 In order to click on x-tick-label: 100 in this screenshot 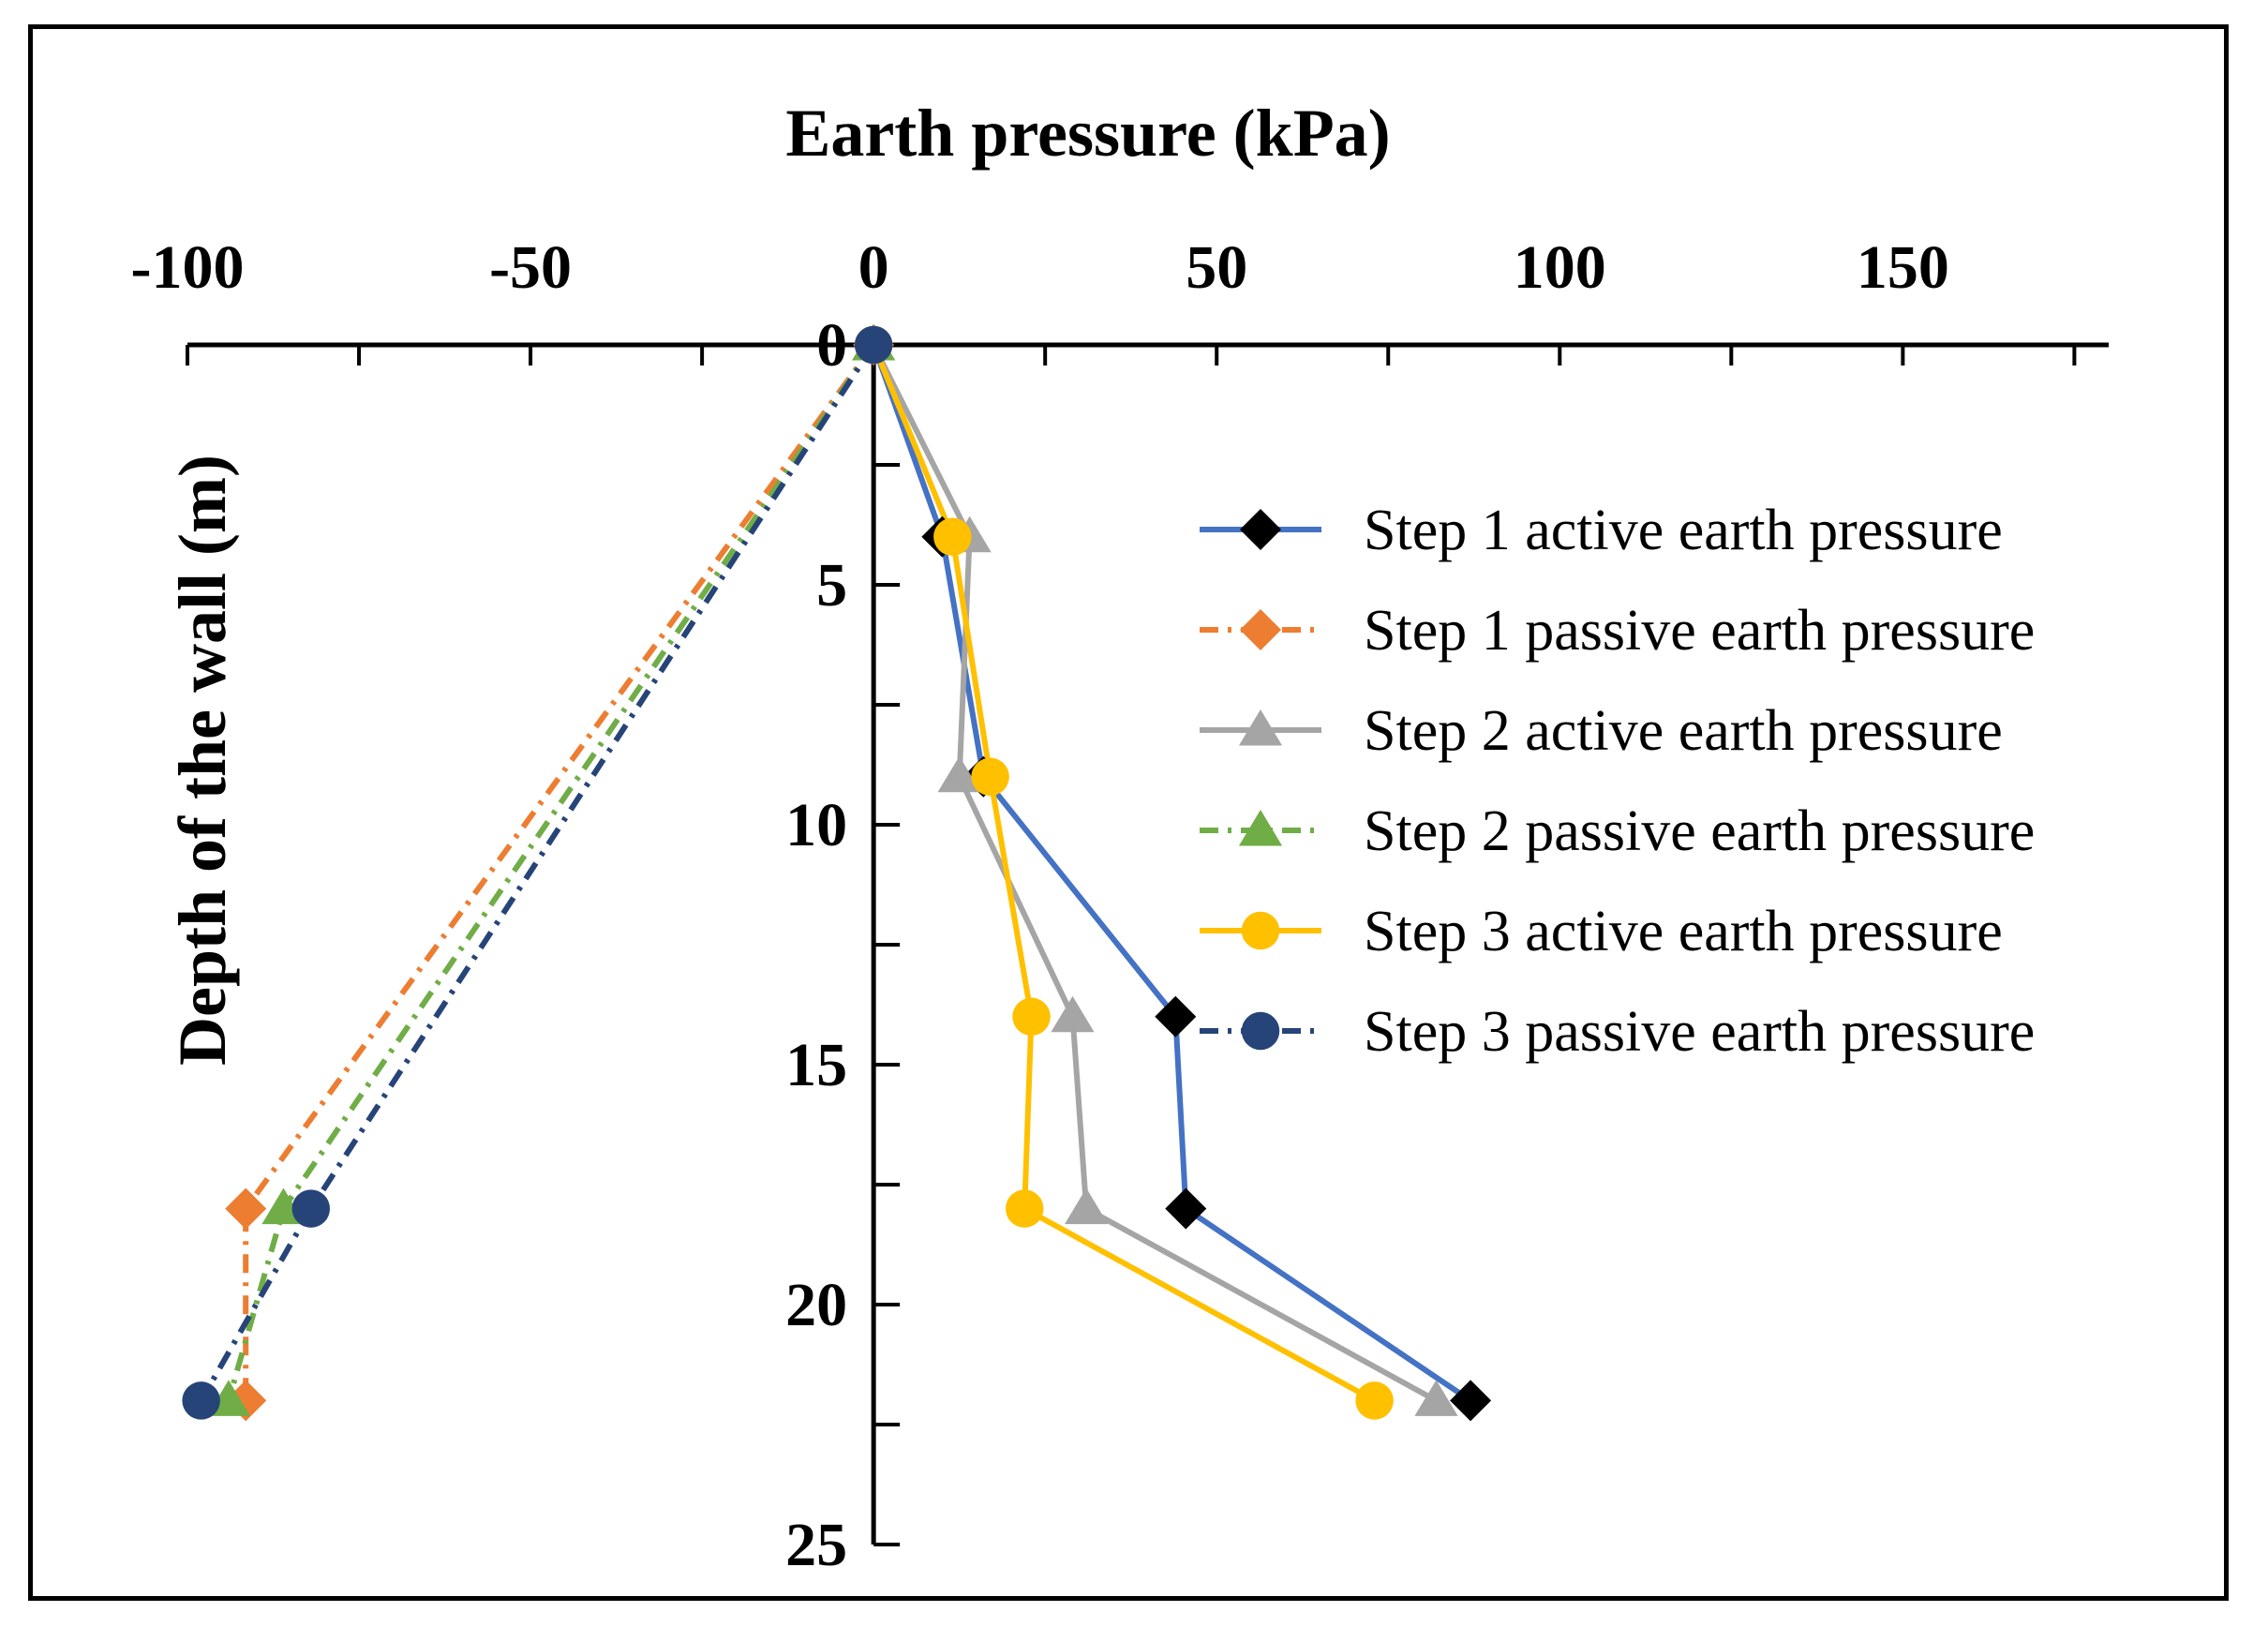, I will do `click(1560, 268)`.